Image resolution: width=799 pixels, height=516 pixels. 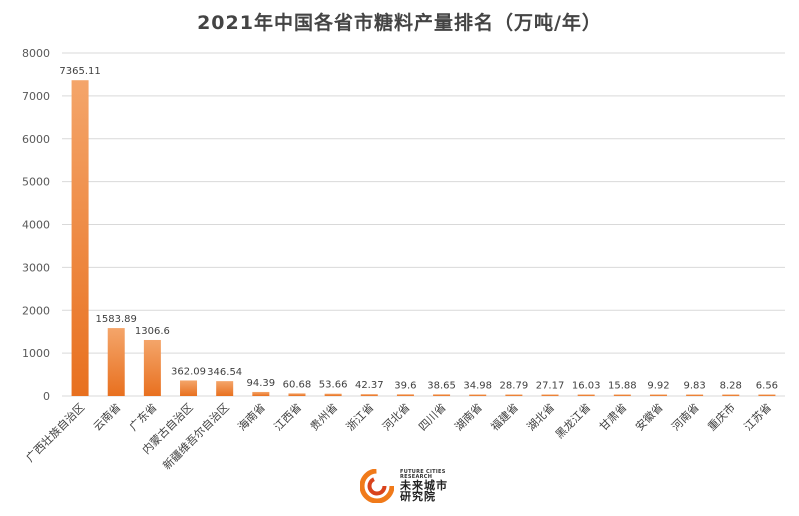 What do you see at coordinates (261, 383) in the screenshot?
I see `data-label: 94.39` at bounding box center [261, 383].